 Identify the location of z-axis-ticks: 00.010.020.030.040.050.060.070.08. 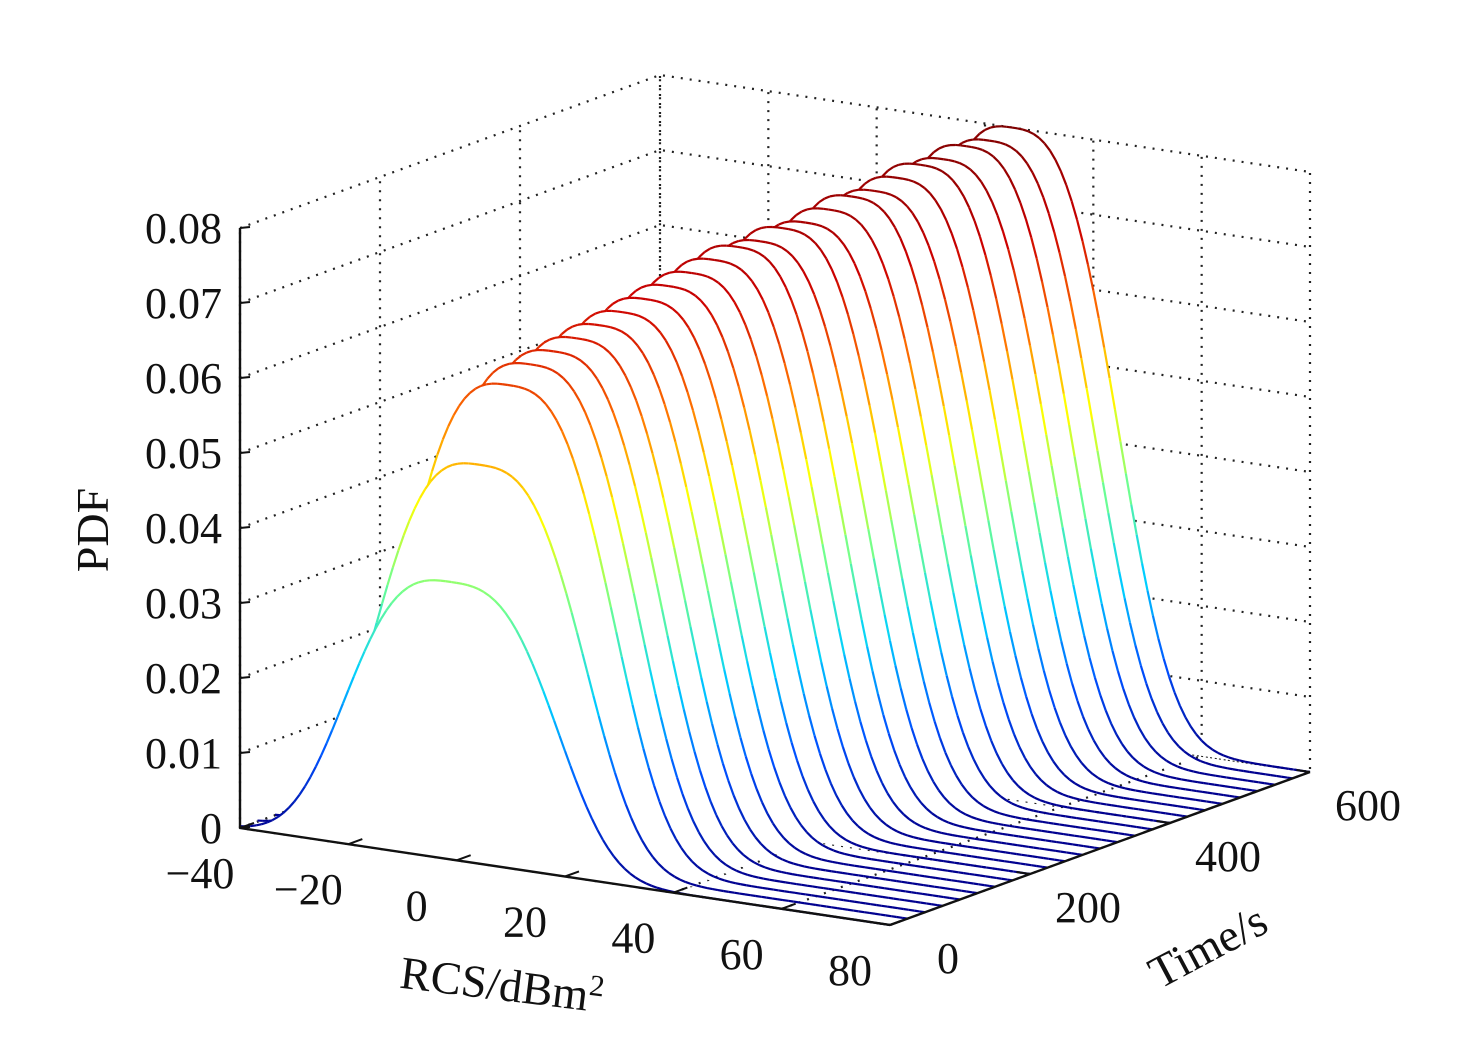
(198, 528).